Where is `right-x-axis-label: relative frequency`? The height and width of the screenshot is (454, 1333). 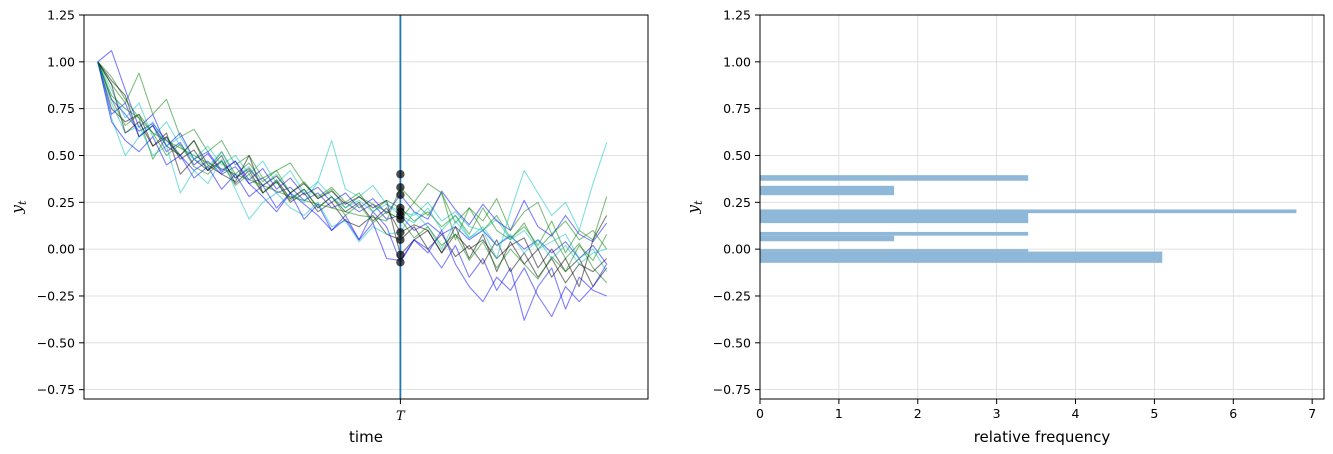 right-x-axis-label: relative frequency is located at coordinates (1042, 437).